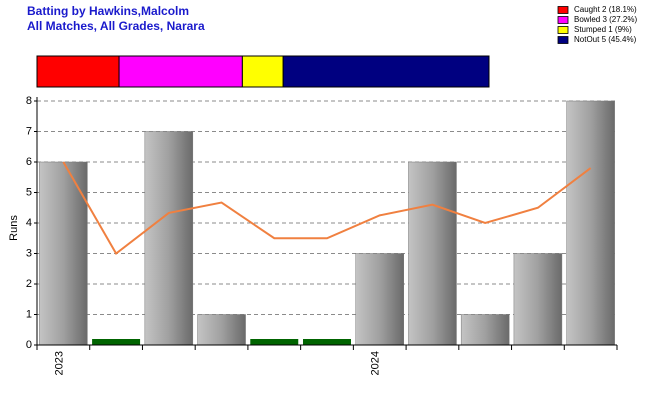  What do you see at coordinates (59, 363) in the screenshot?
I see `x-tick-label: 2023` at bounding box center [59, 363].